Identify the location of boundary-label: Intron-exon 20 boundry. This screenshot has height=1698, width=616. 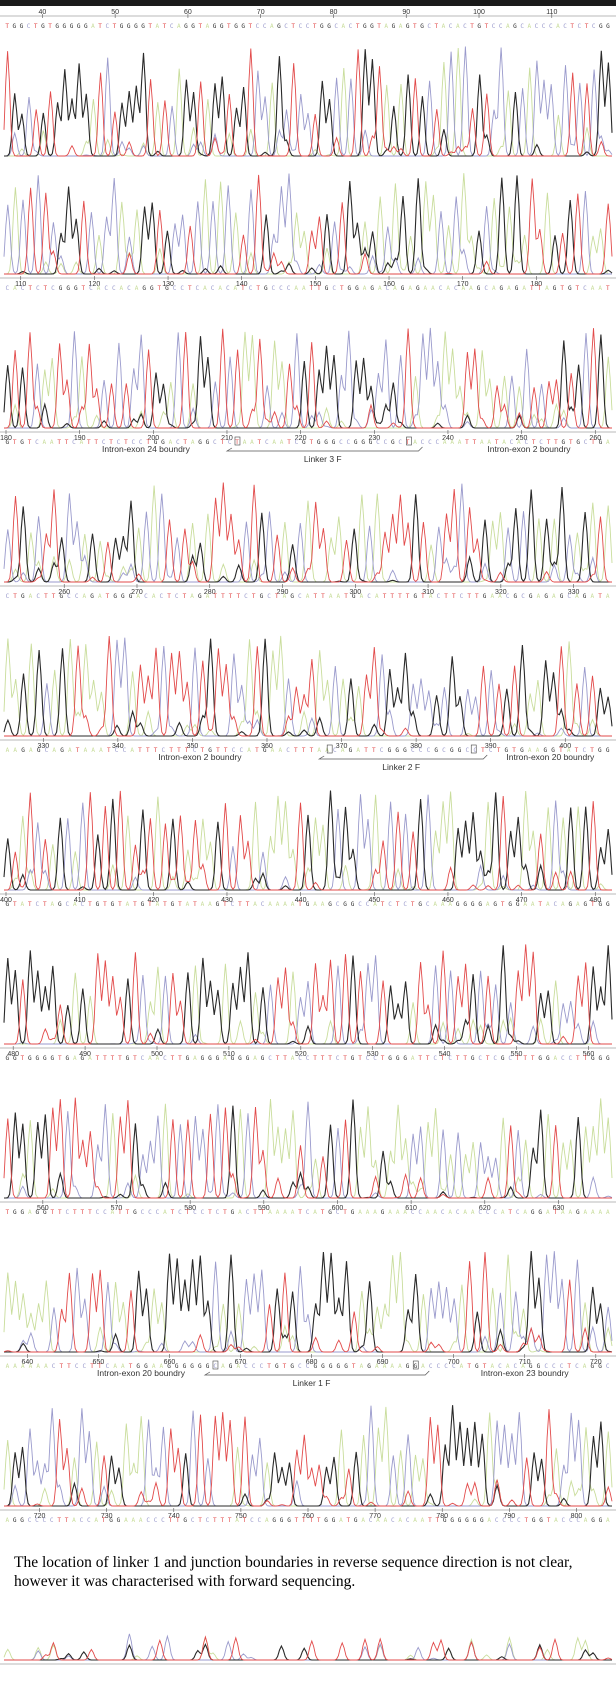
(550, 757).